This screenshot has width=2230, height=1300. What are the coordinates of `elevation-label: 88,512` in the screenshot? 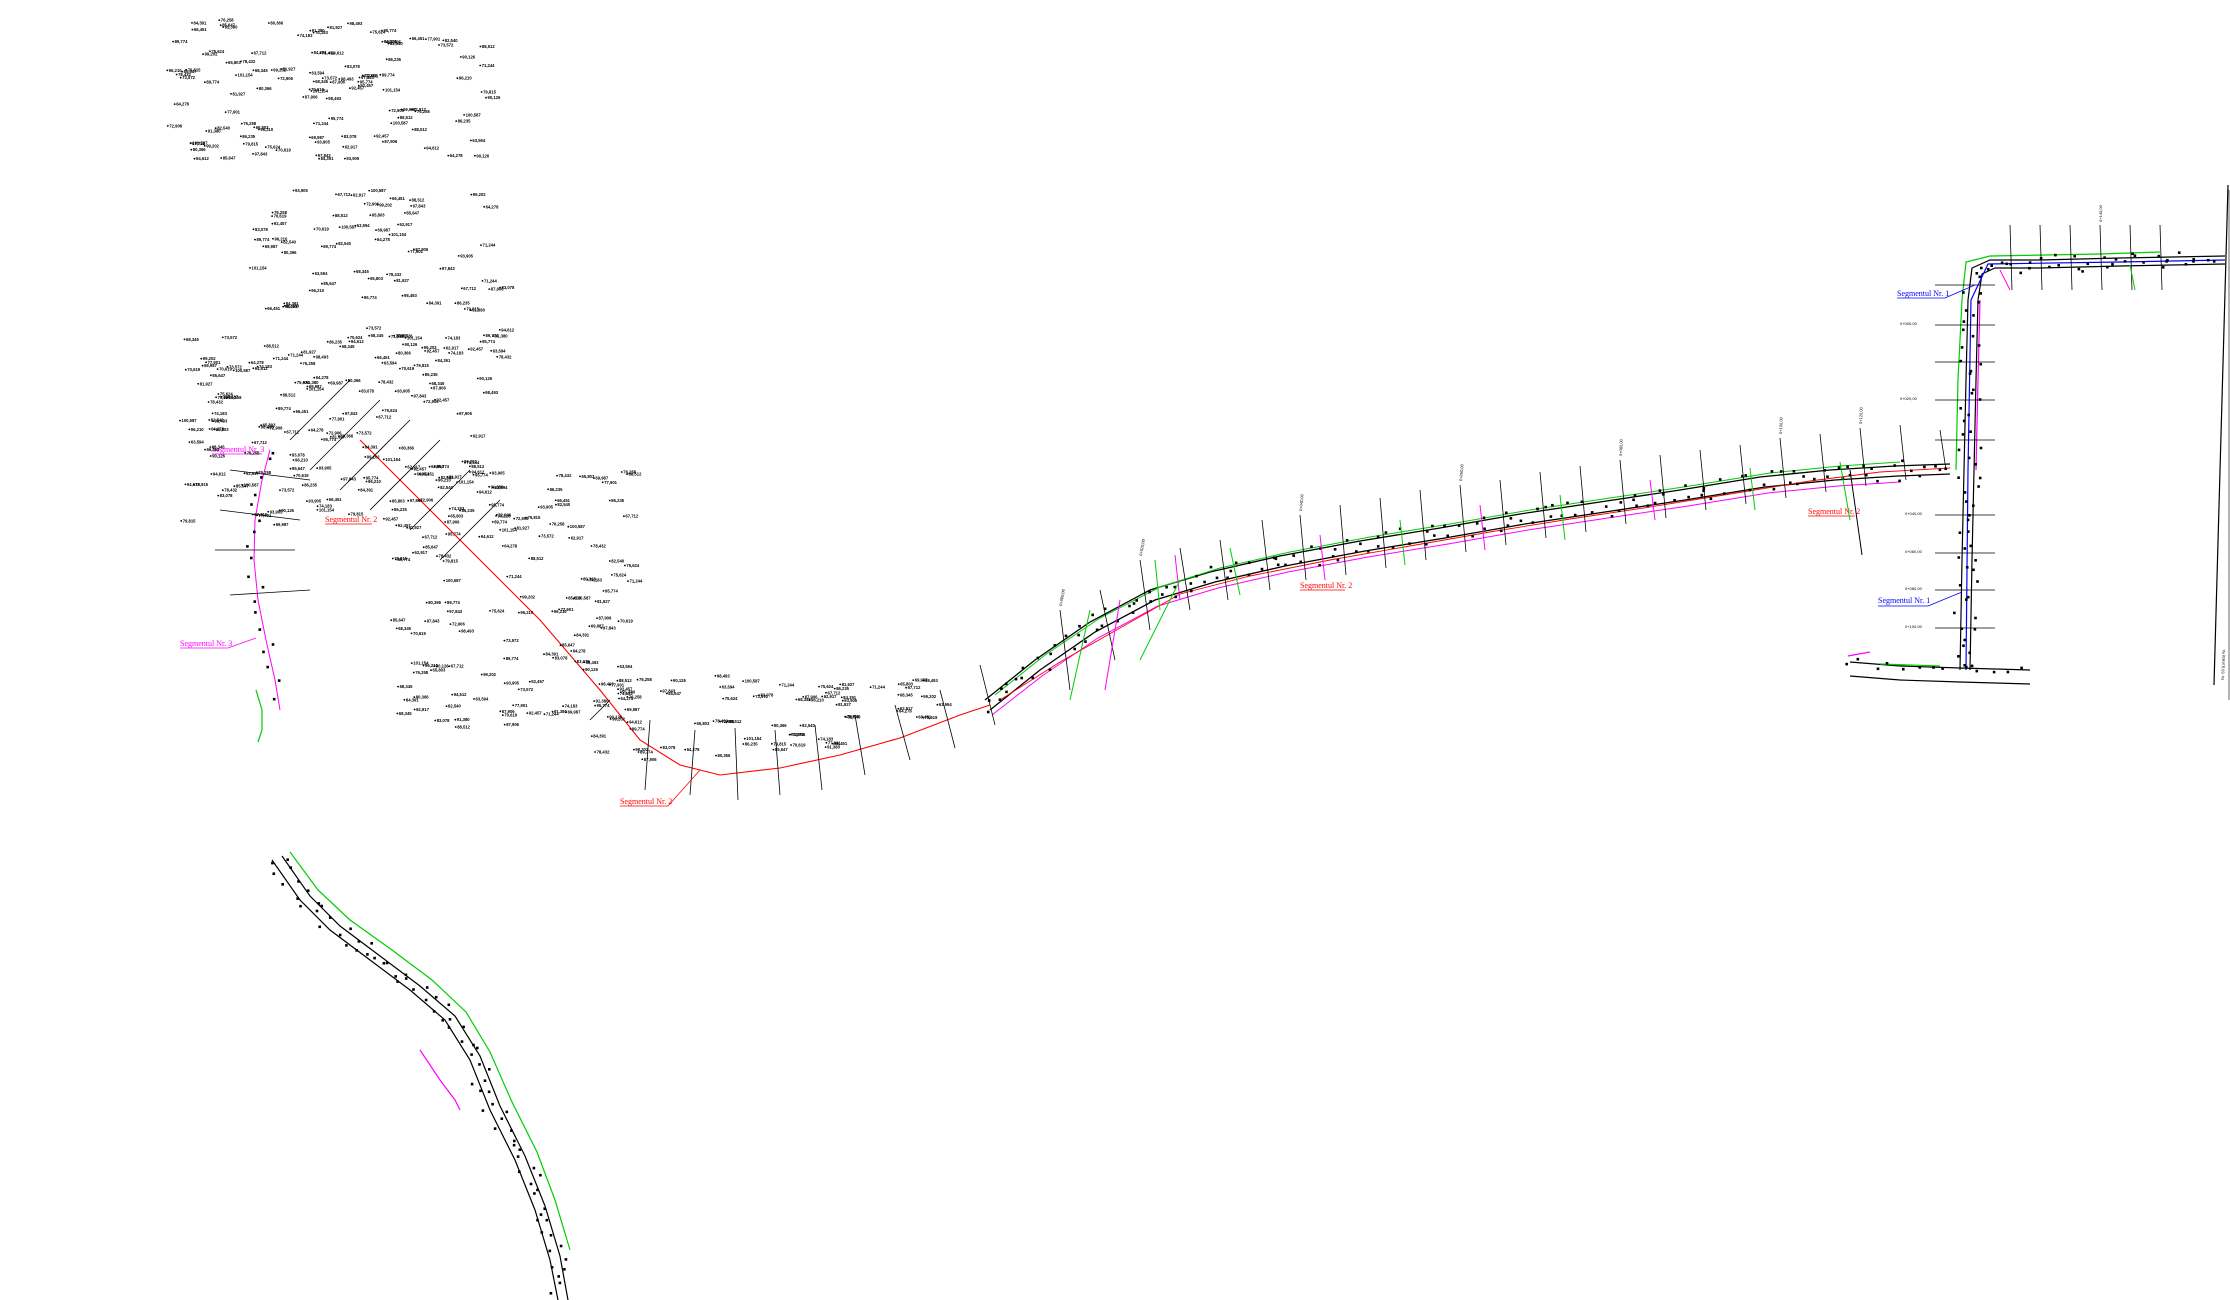 It's located at (420, 129).